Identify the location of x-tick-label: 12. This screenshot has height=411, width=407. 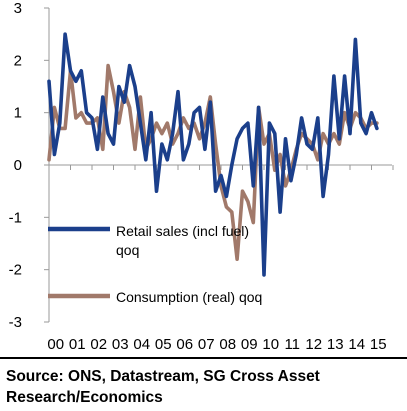
(313, 344).